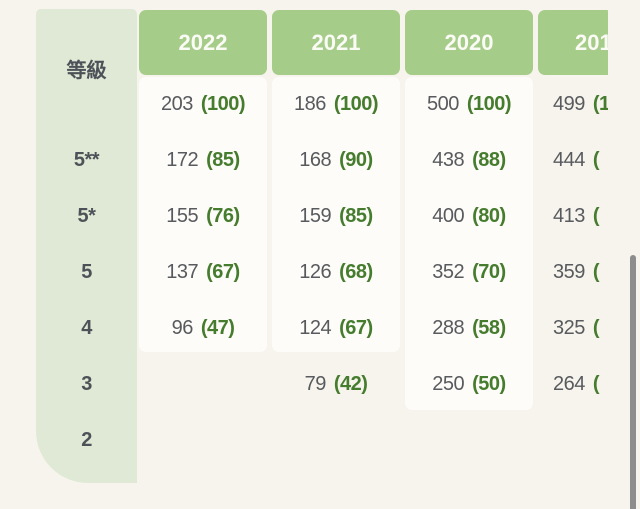 Image resolution: width=640 pixels, height=509 pixels. I want to click on cell-count: 325, so click(569, 327).